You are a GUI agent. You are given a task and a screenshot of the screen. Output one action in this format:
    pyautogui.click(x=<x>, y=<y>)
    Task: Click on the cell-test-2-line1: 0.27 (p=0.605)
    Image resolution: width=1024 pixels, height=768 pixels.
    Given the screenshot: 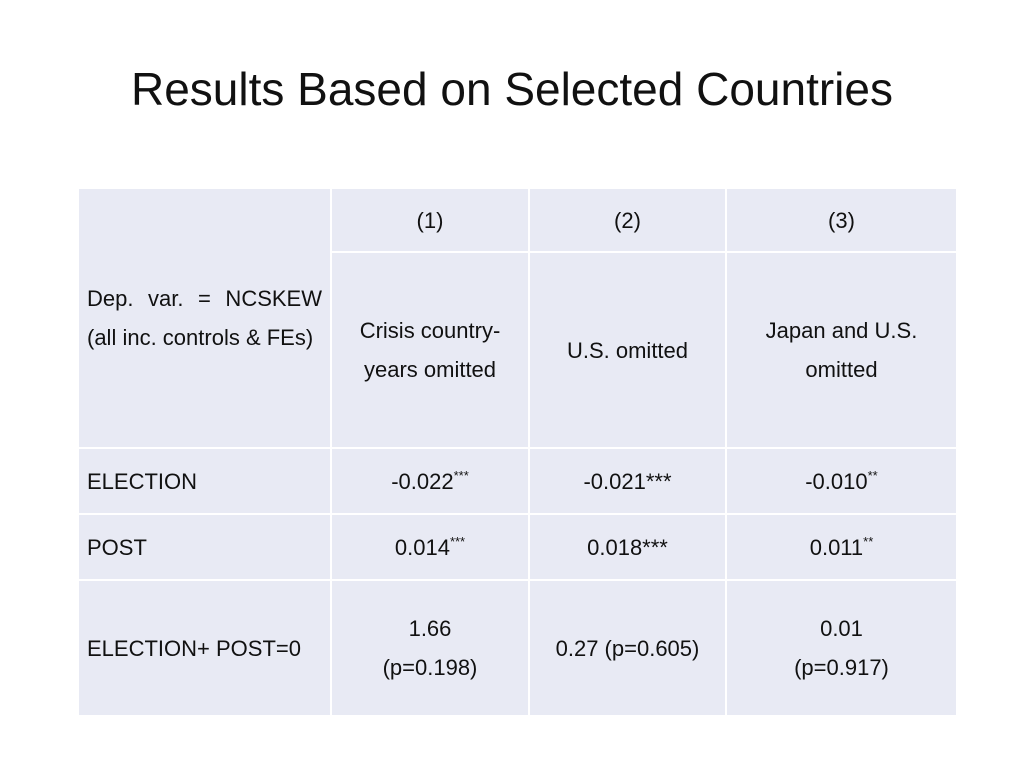 What is the action you would take?
    pyautogui.click(x=627, y=648)
    